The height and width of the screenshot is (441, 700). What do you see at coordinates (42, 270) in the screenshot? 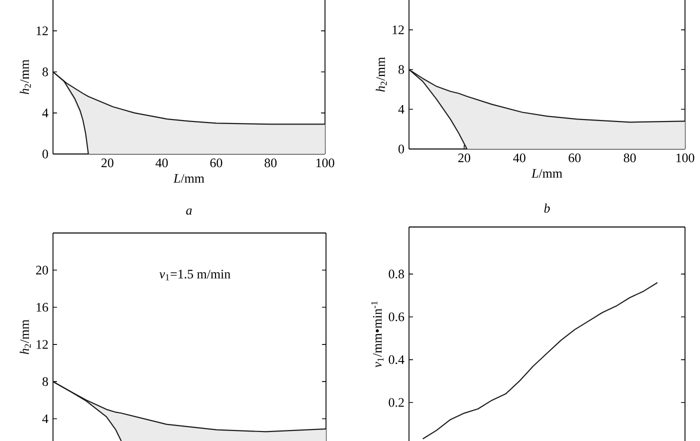
I see `y-tick-label: 20` at bounding box center [42, 270].